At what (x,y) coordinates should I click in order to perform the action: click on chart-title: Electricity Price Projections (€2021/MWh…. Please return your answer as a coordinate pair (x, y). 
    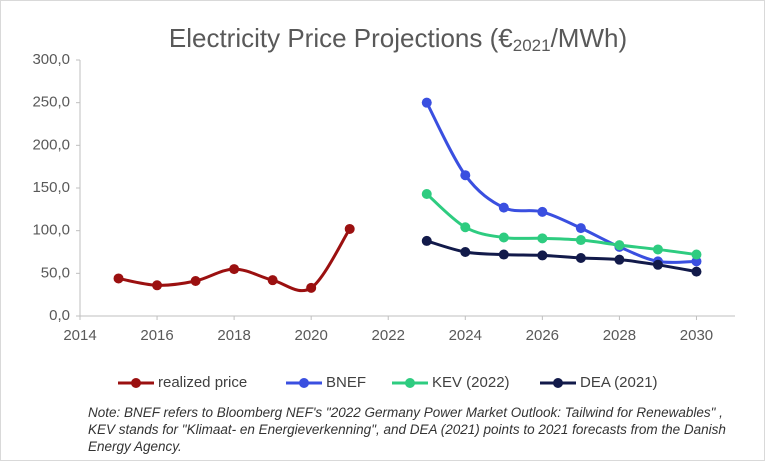
    Looking at the image, I should click on (398, 39).